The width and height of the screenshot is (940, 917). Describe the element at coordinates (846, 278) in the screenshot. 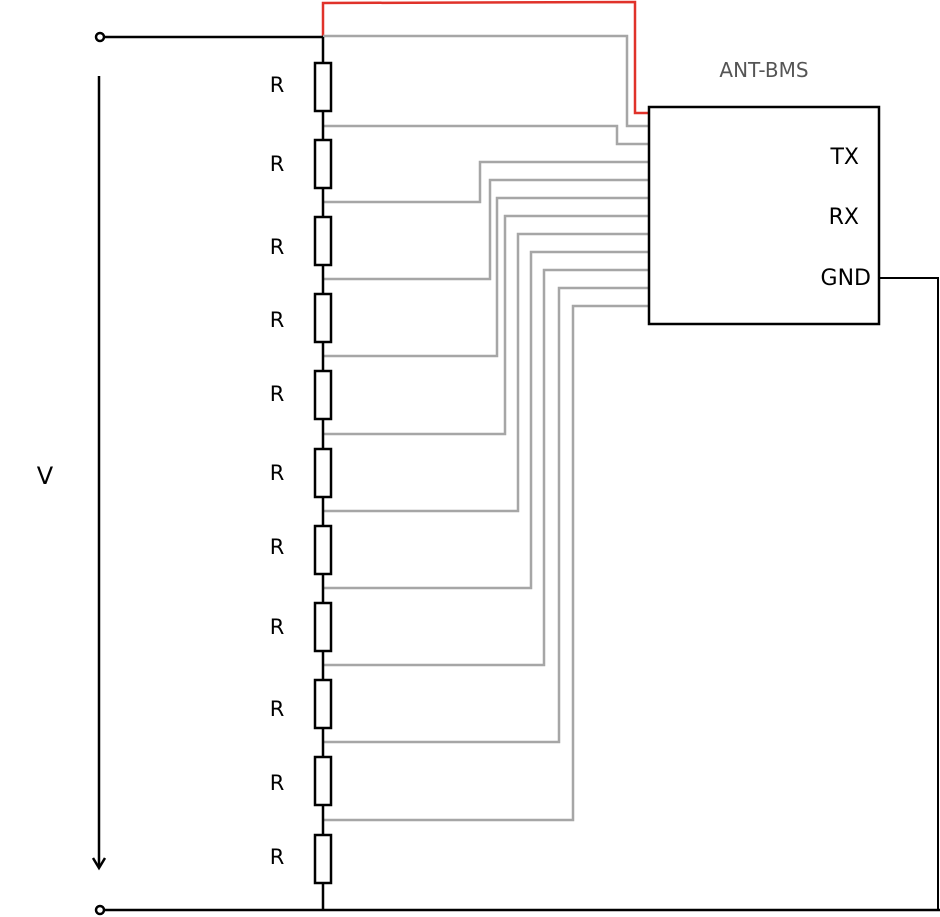

I see `pin-gnd-label: GND` at that location.